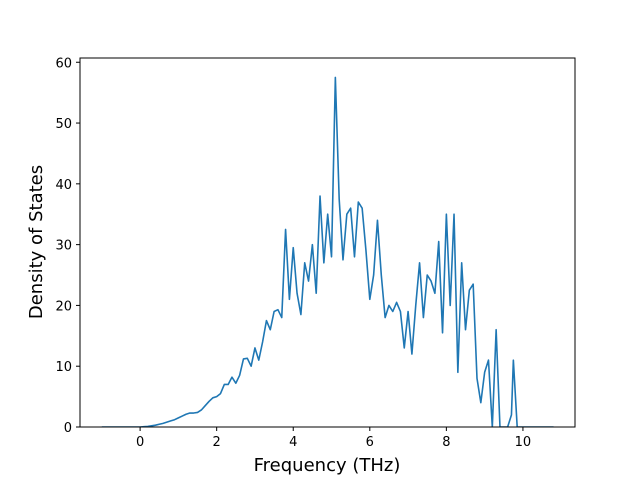 This screenshot has width=640, height=480. I want to click on y-tick-label: 20, so click(63, 306).